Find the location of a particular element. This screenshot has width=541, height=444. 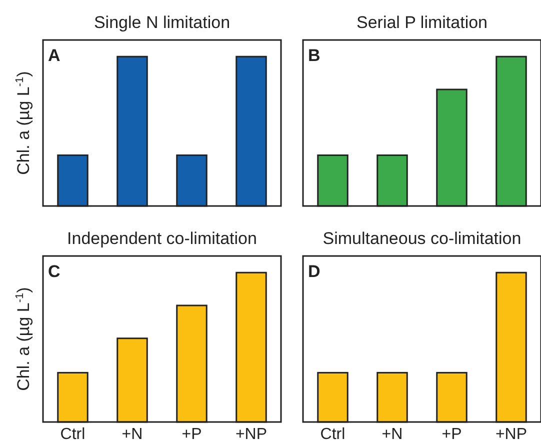

annotation: B is located at coordinates (314, 55).